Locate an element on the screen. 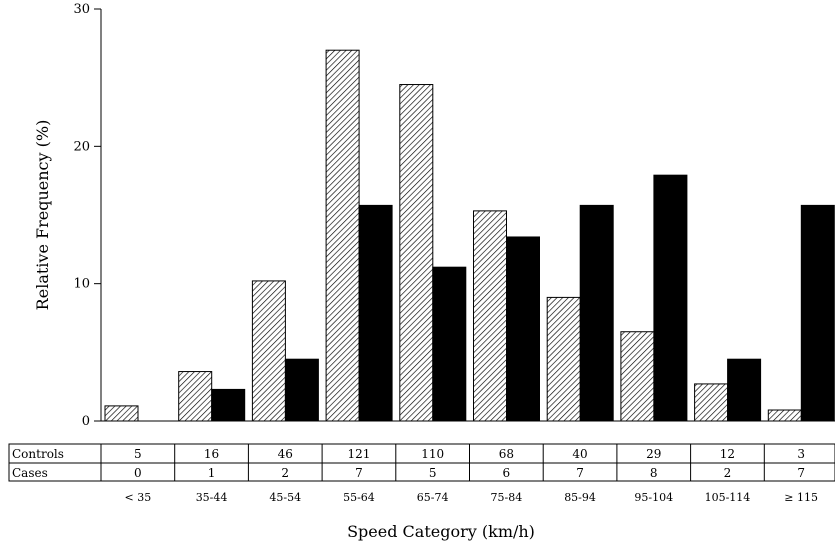 The image size is (835, 548). category-label: 105-114 is located at coordinates (728, 497).